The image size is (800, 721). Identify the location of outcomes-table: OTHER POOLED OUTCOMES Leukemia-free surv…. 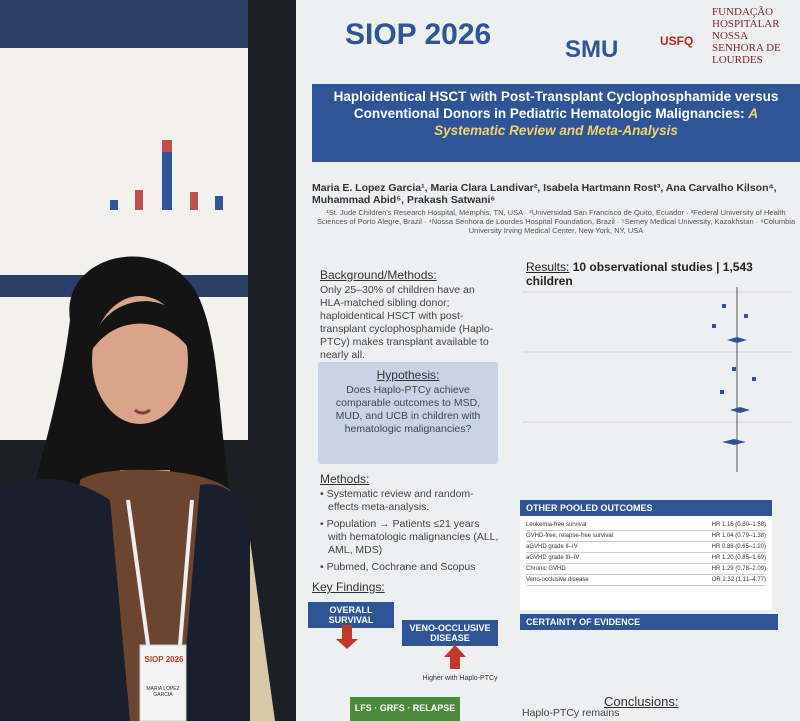
(646, 555).